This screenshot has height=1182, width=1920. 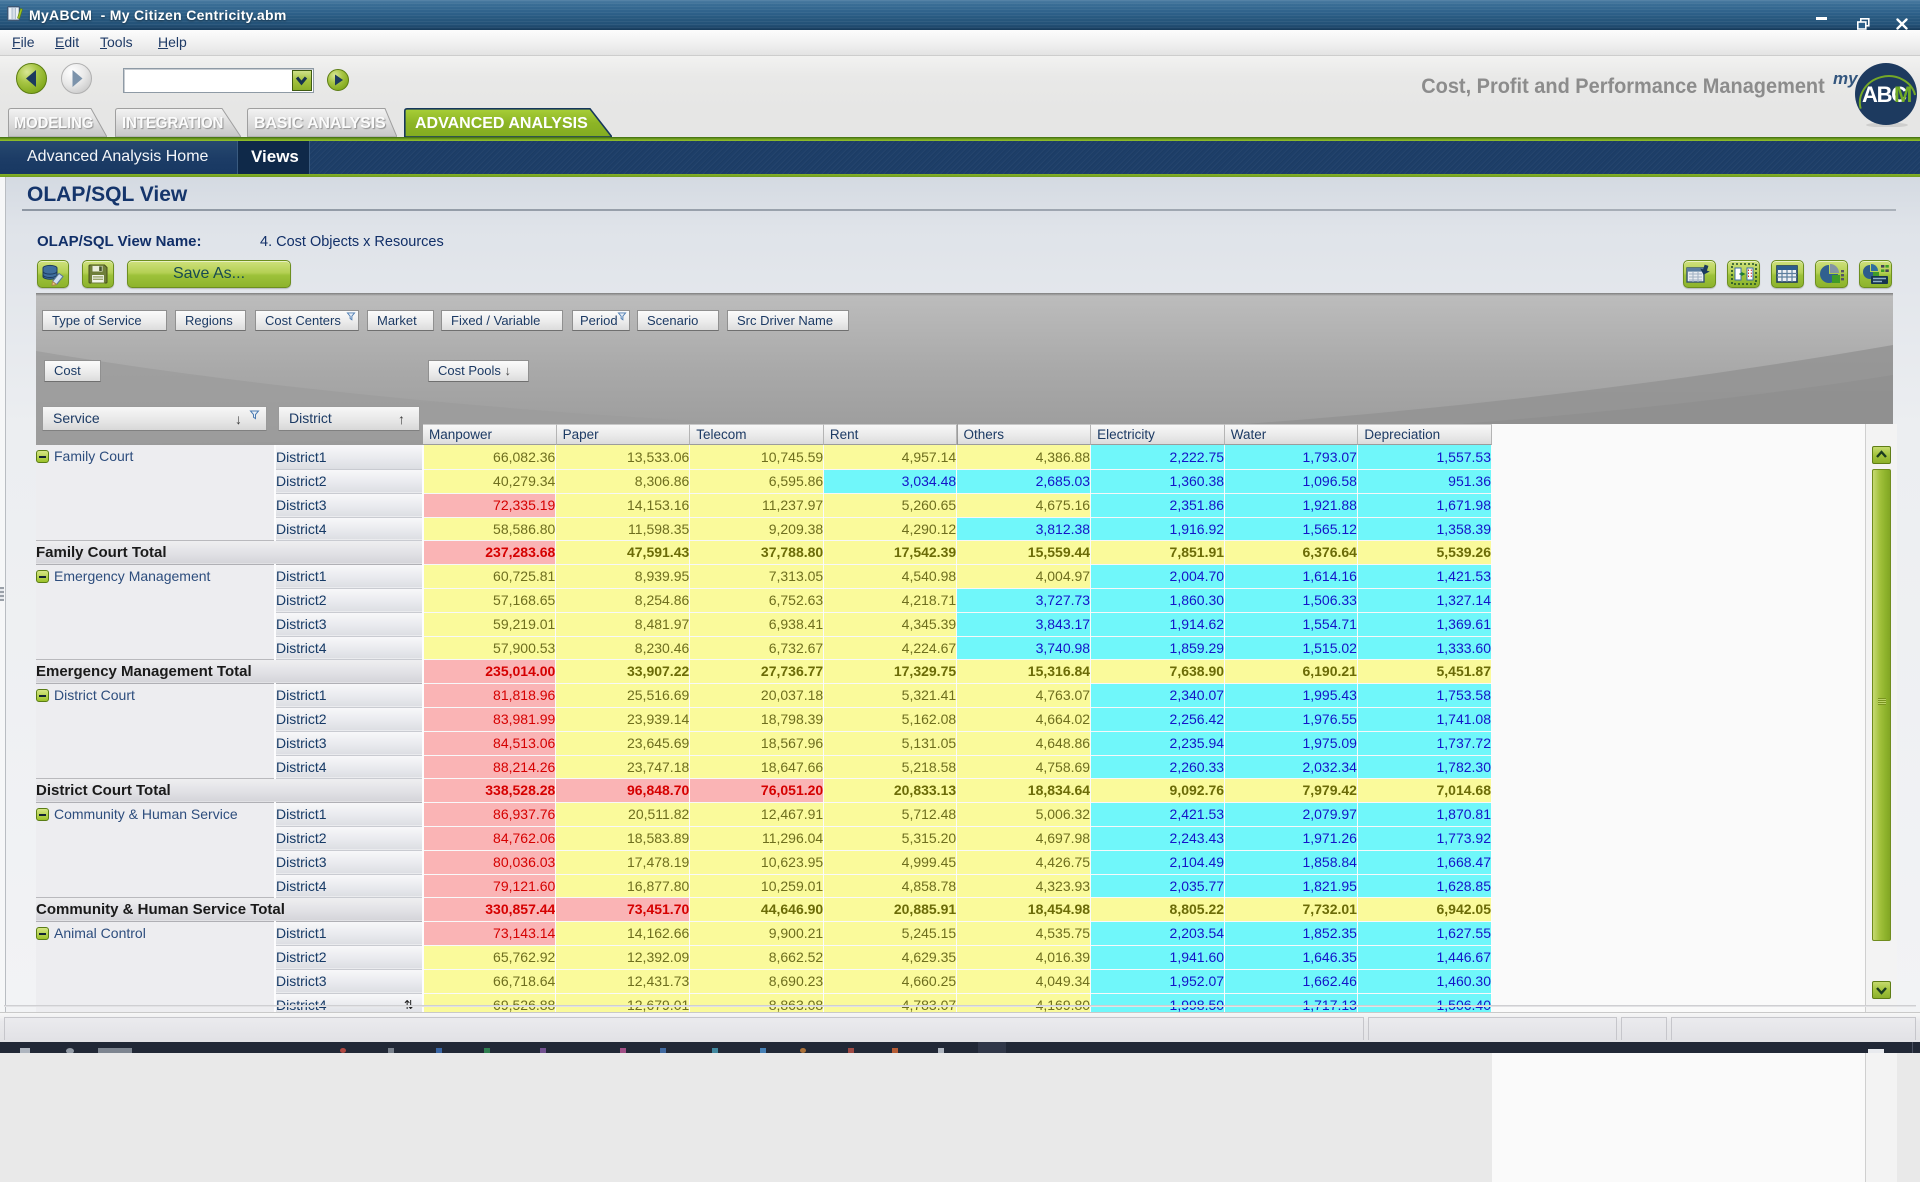 I want to click on svg-text: ABC, so click(x=1884, y=94).